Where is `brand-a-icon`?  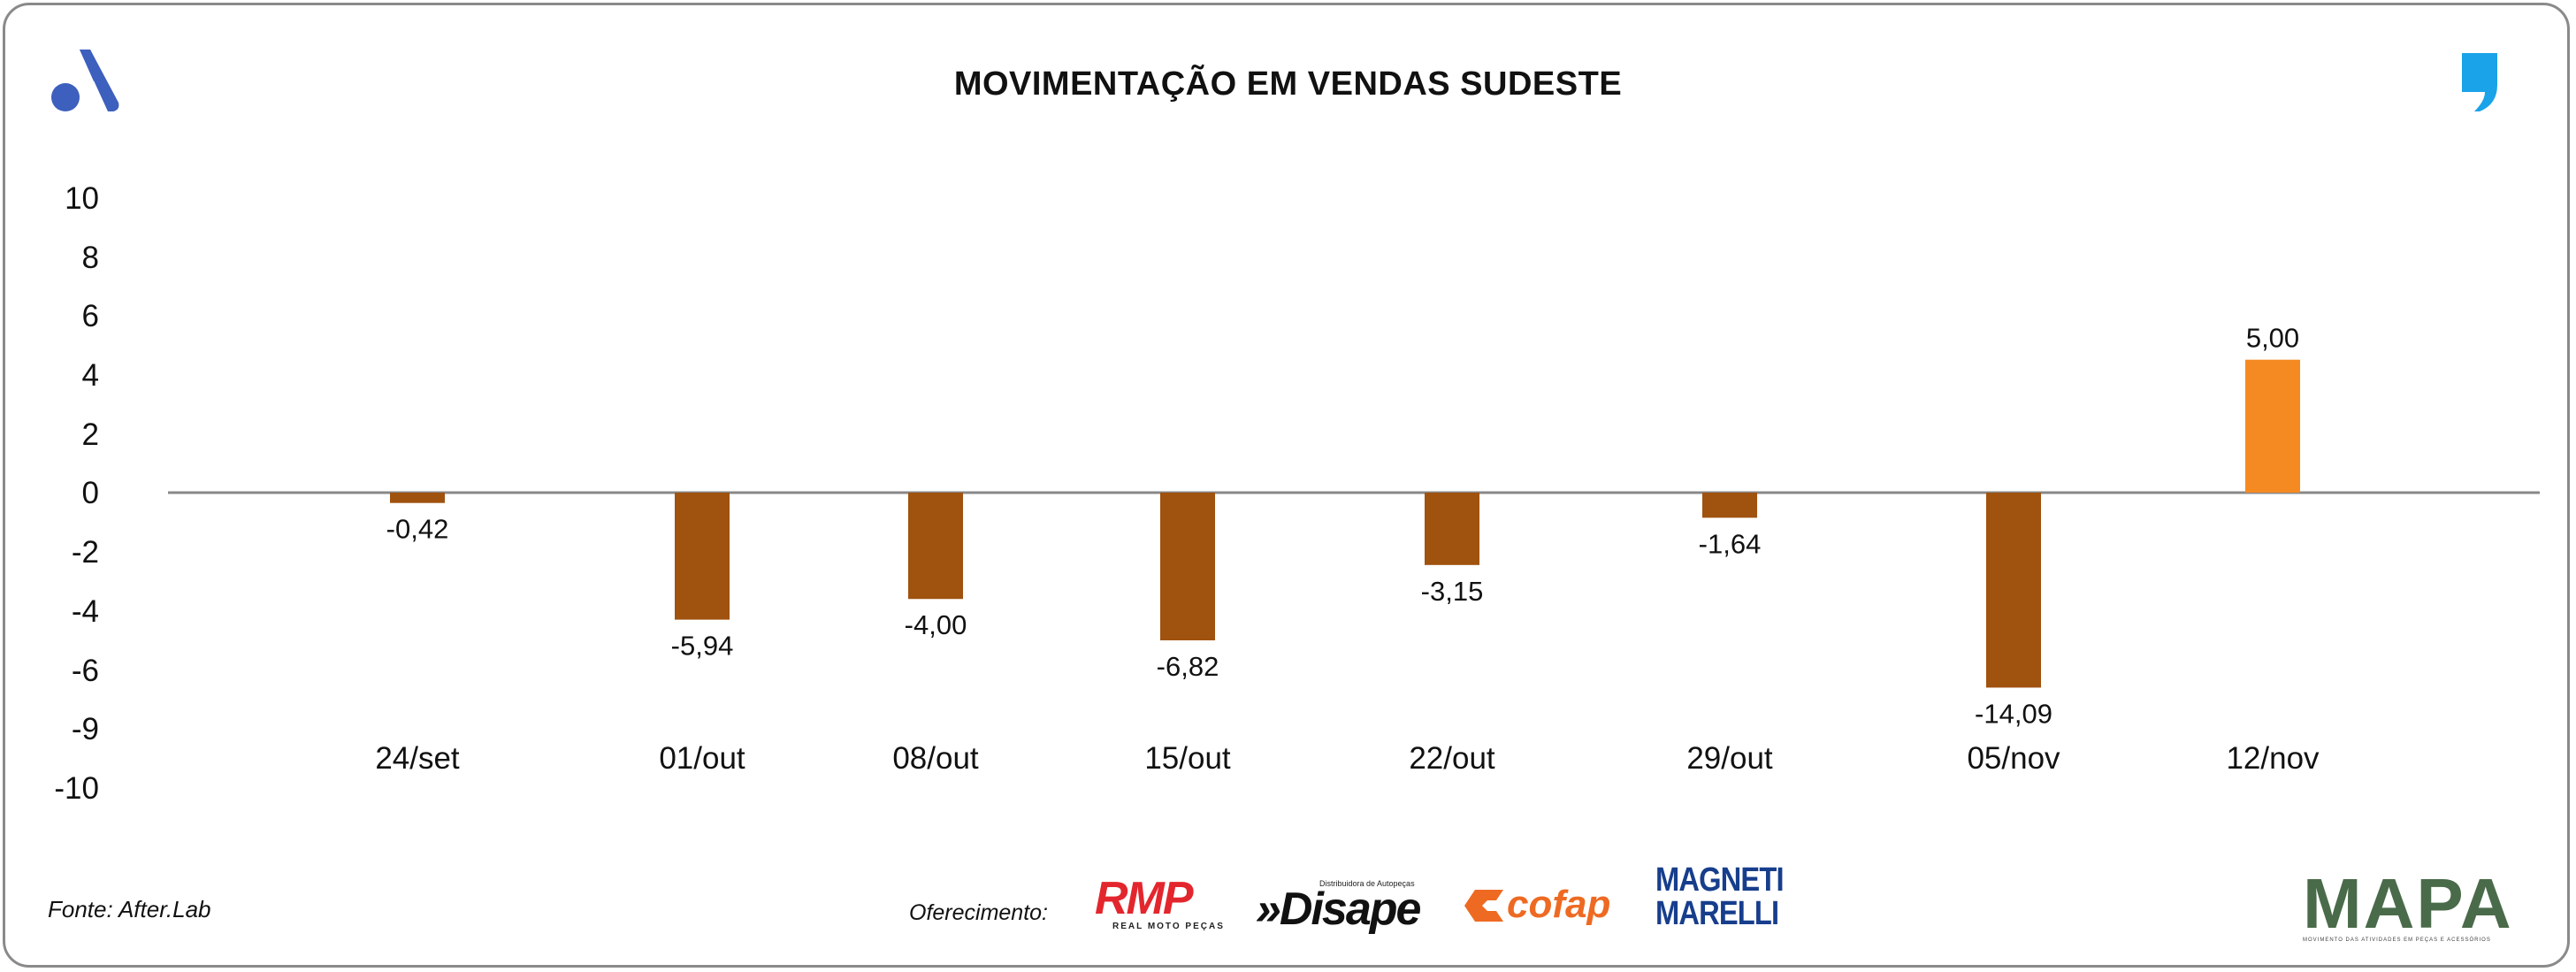 brand-a-icon is located at coordinates (85, 79).